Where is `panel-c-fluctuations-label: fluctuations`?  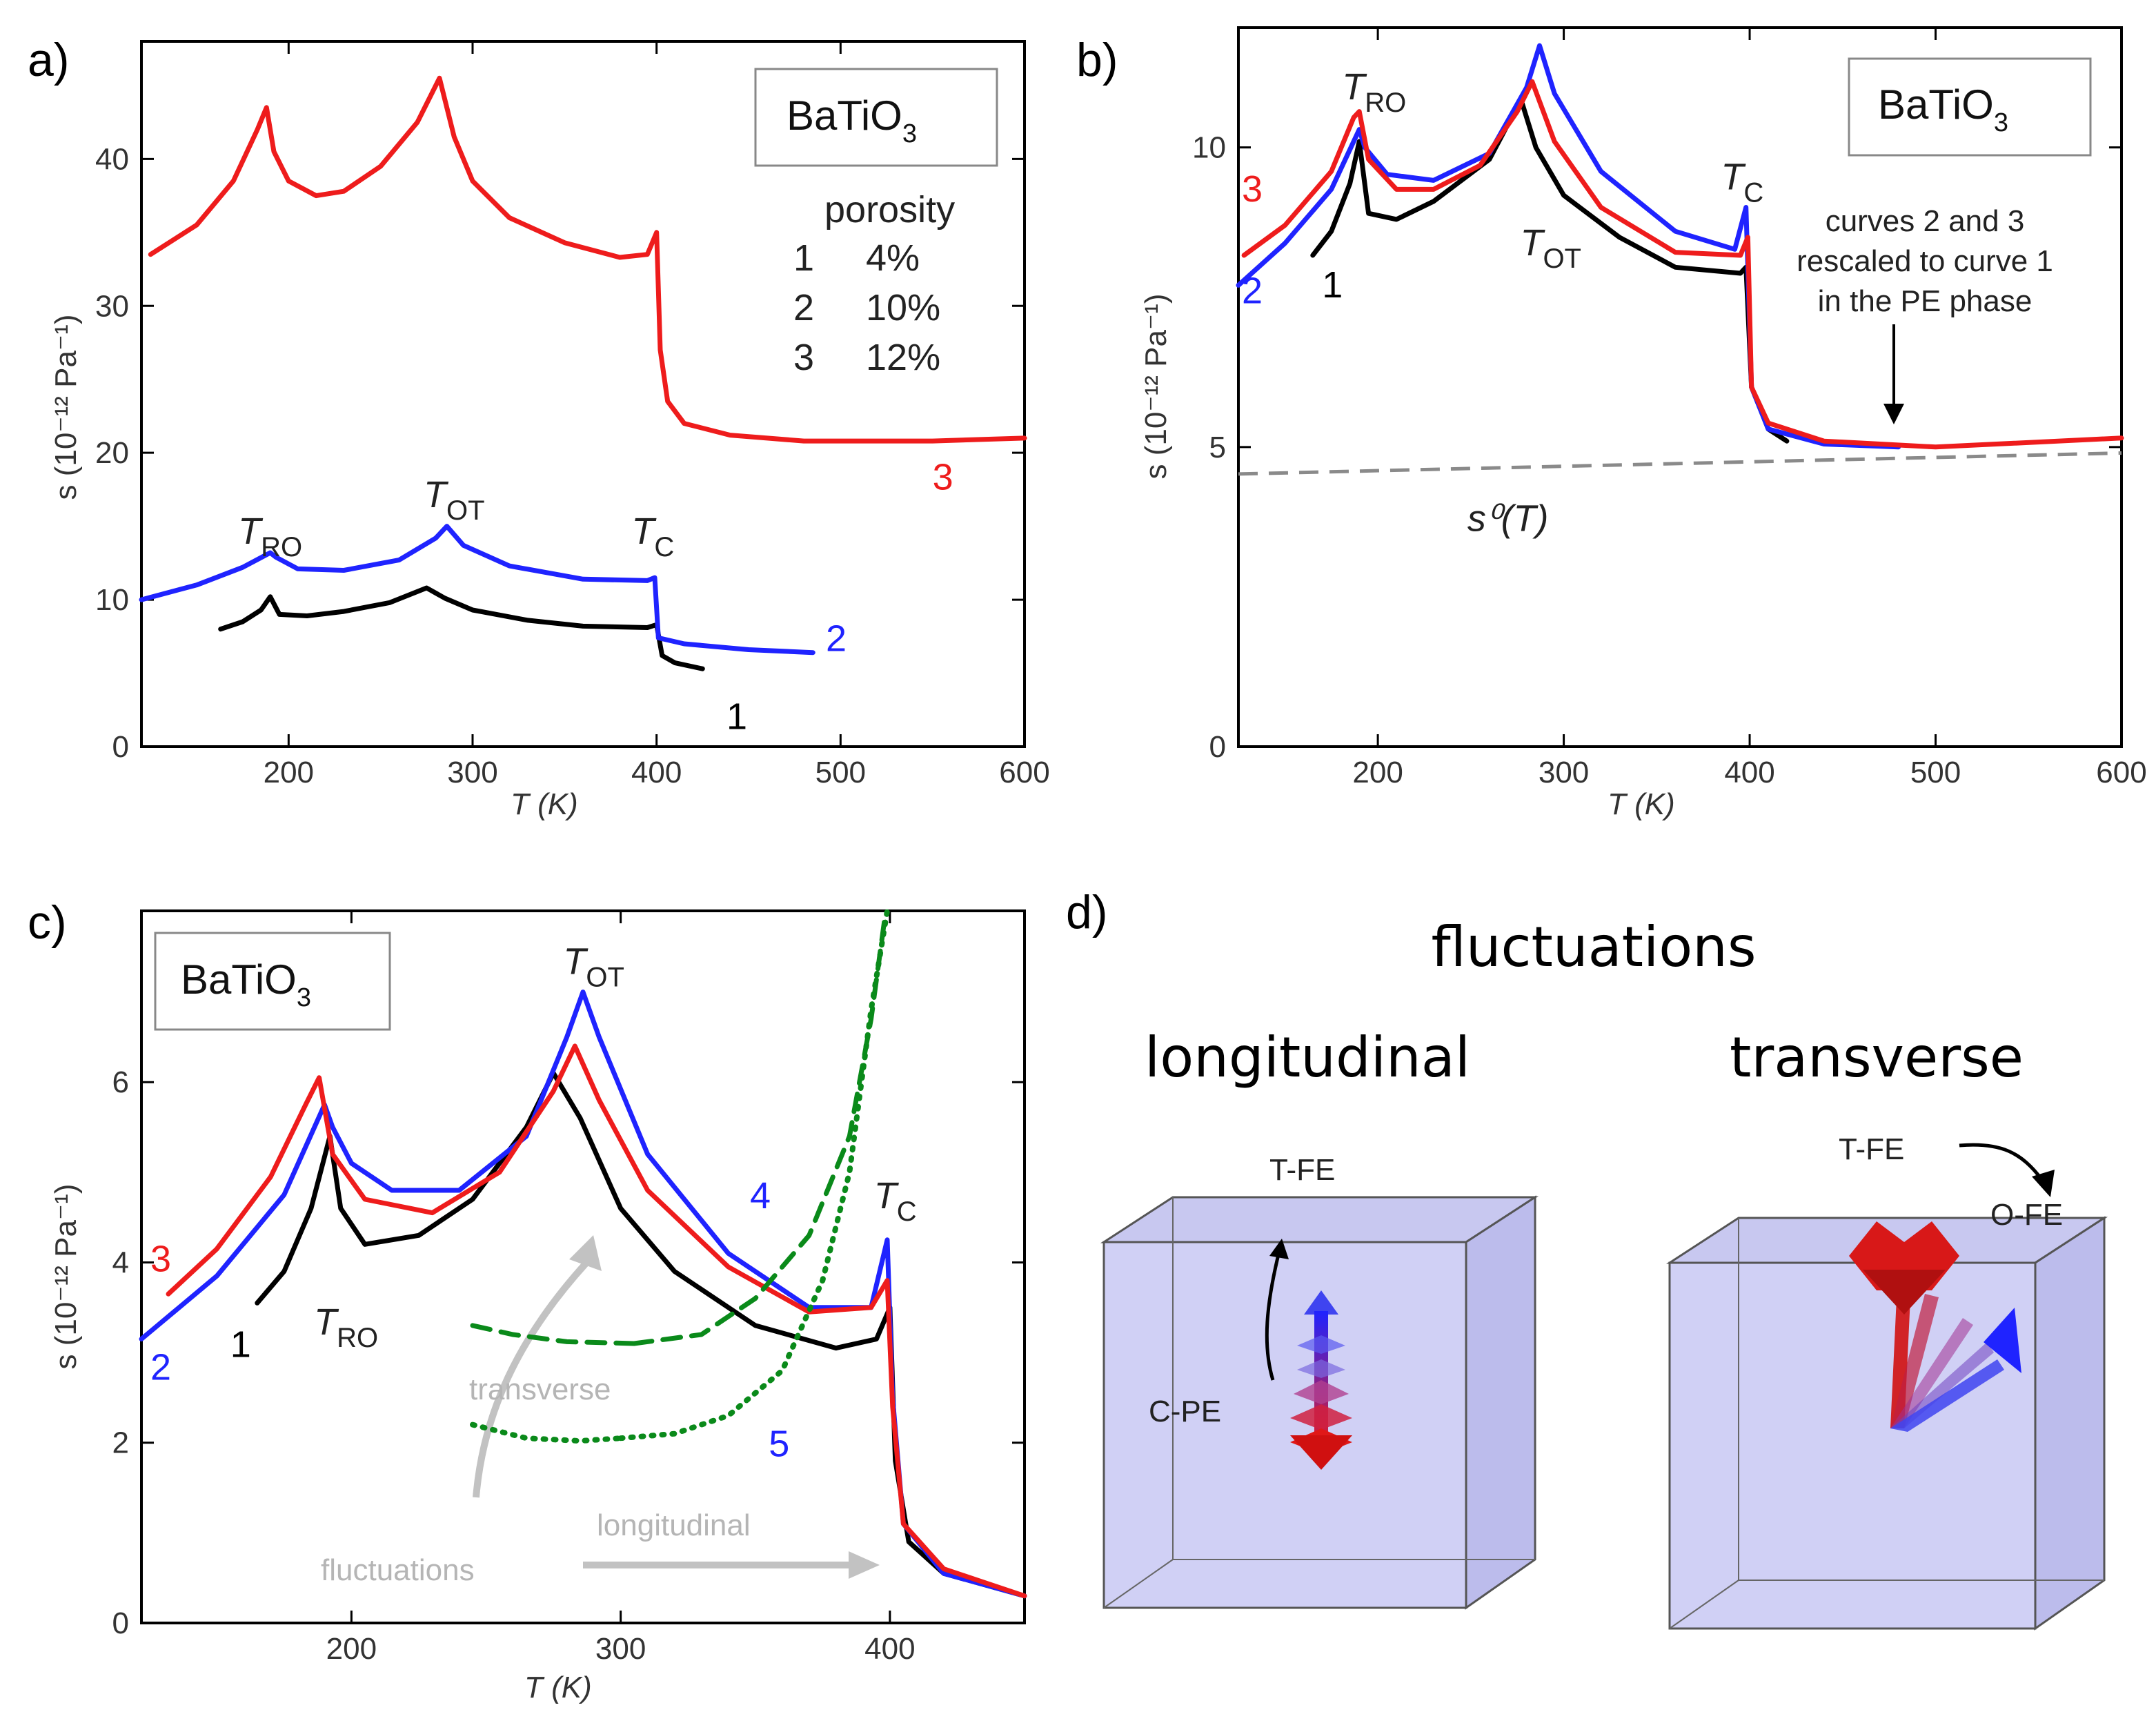
panel-c-fluctuations-label: fluctuations is located at coordinates (398, 1570).